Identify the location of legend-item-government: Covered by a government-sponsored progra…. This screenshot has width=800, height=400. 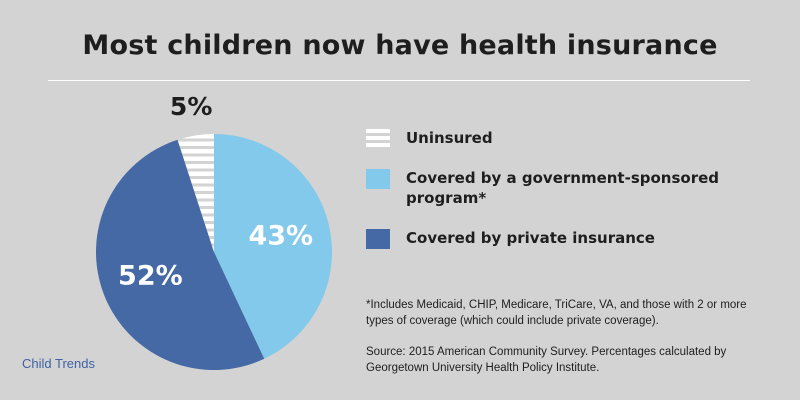
(566, 188).